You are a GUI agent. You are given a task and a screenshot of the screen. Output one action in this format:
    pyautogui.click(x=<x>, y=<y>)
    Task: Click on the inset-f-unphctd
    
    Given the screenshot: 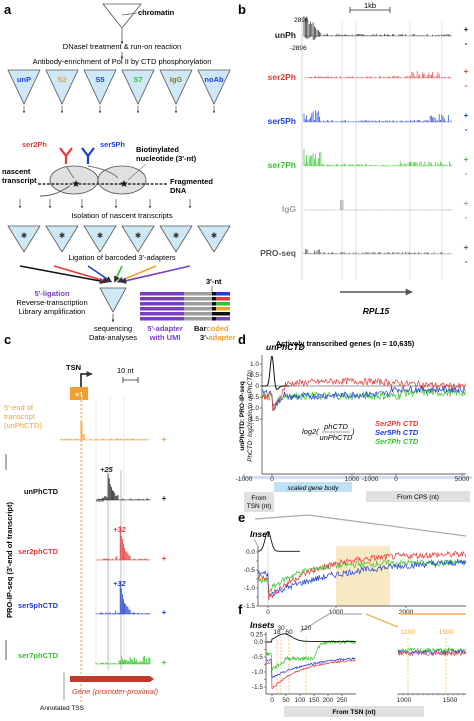 What is the action you would take?
    pyautogui.click(x=311, y=638)
    